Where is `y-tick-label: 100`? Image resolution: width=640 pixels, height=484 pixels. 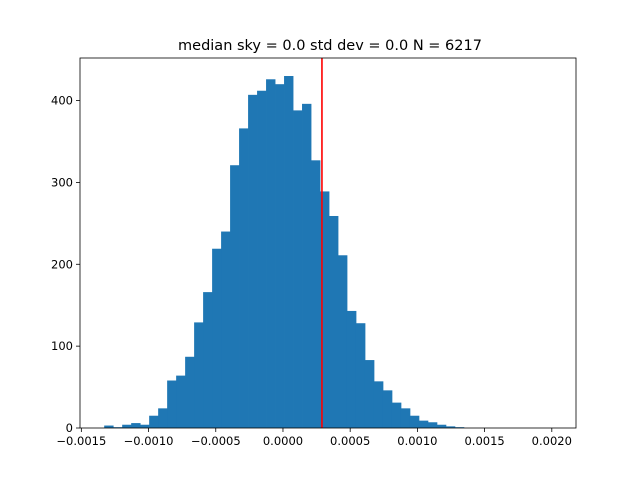 y-tick-label: 100 is located at coordinates (62, 346).